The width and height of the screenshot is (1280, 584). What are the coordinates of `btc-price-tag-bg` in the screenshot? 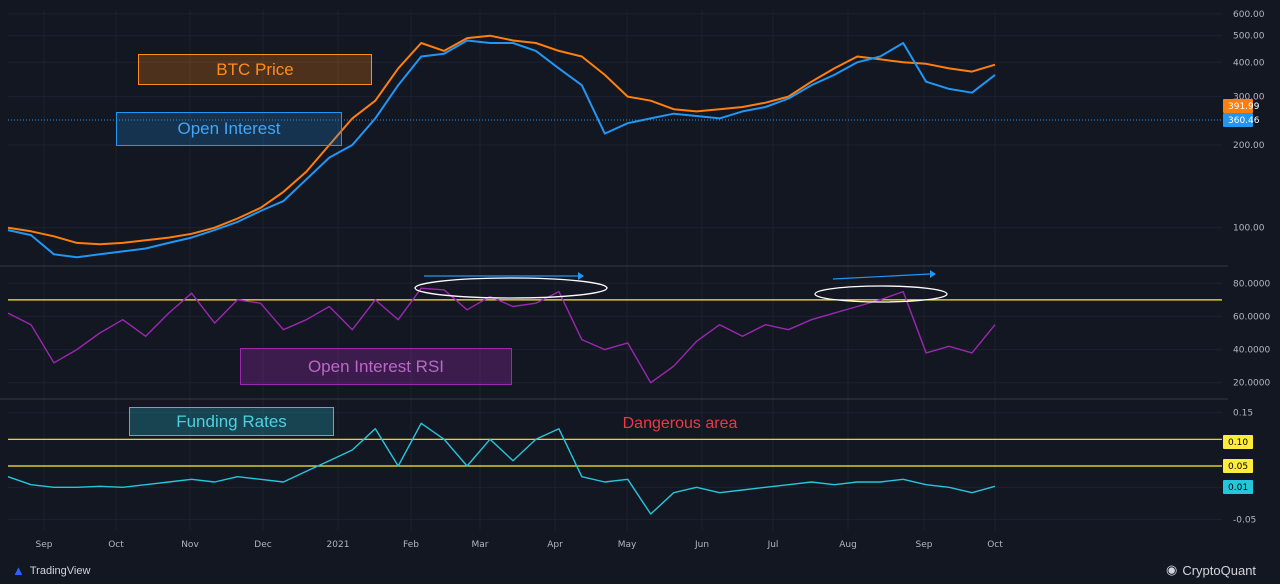 It's located at (1238, 106).